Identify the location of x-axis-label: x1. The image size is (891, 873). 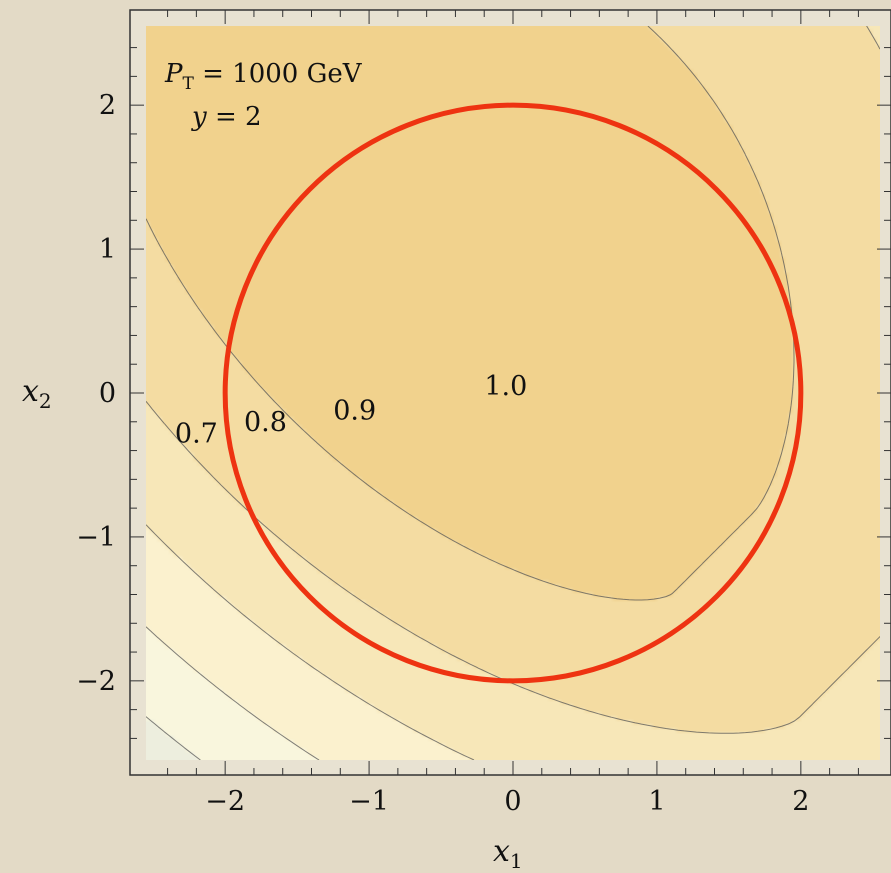
(508, 851).